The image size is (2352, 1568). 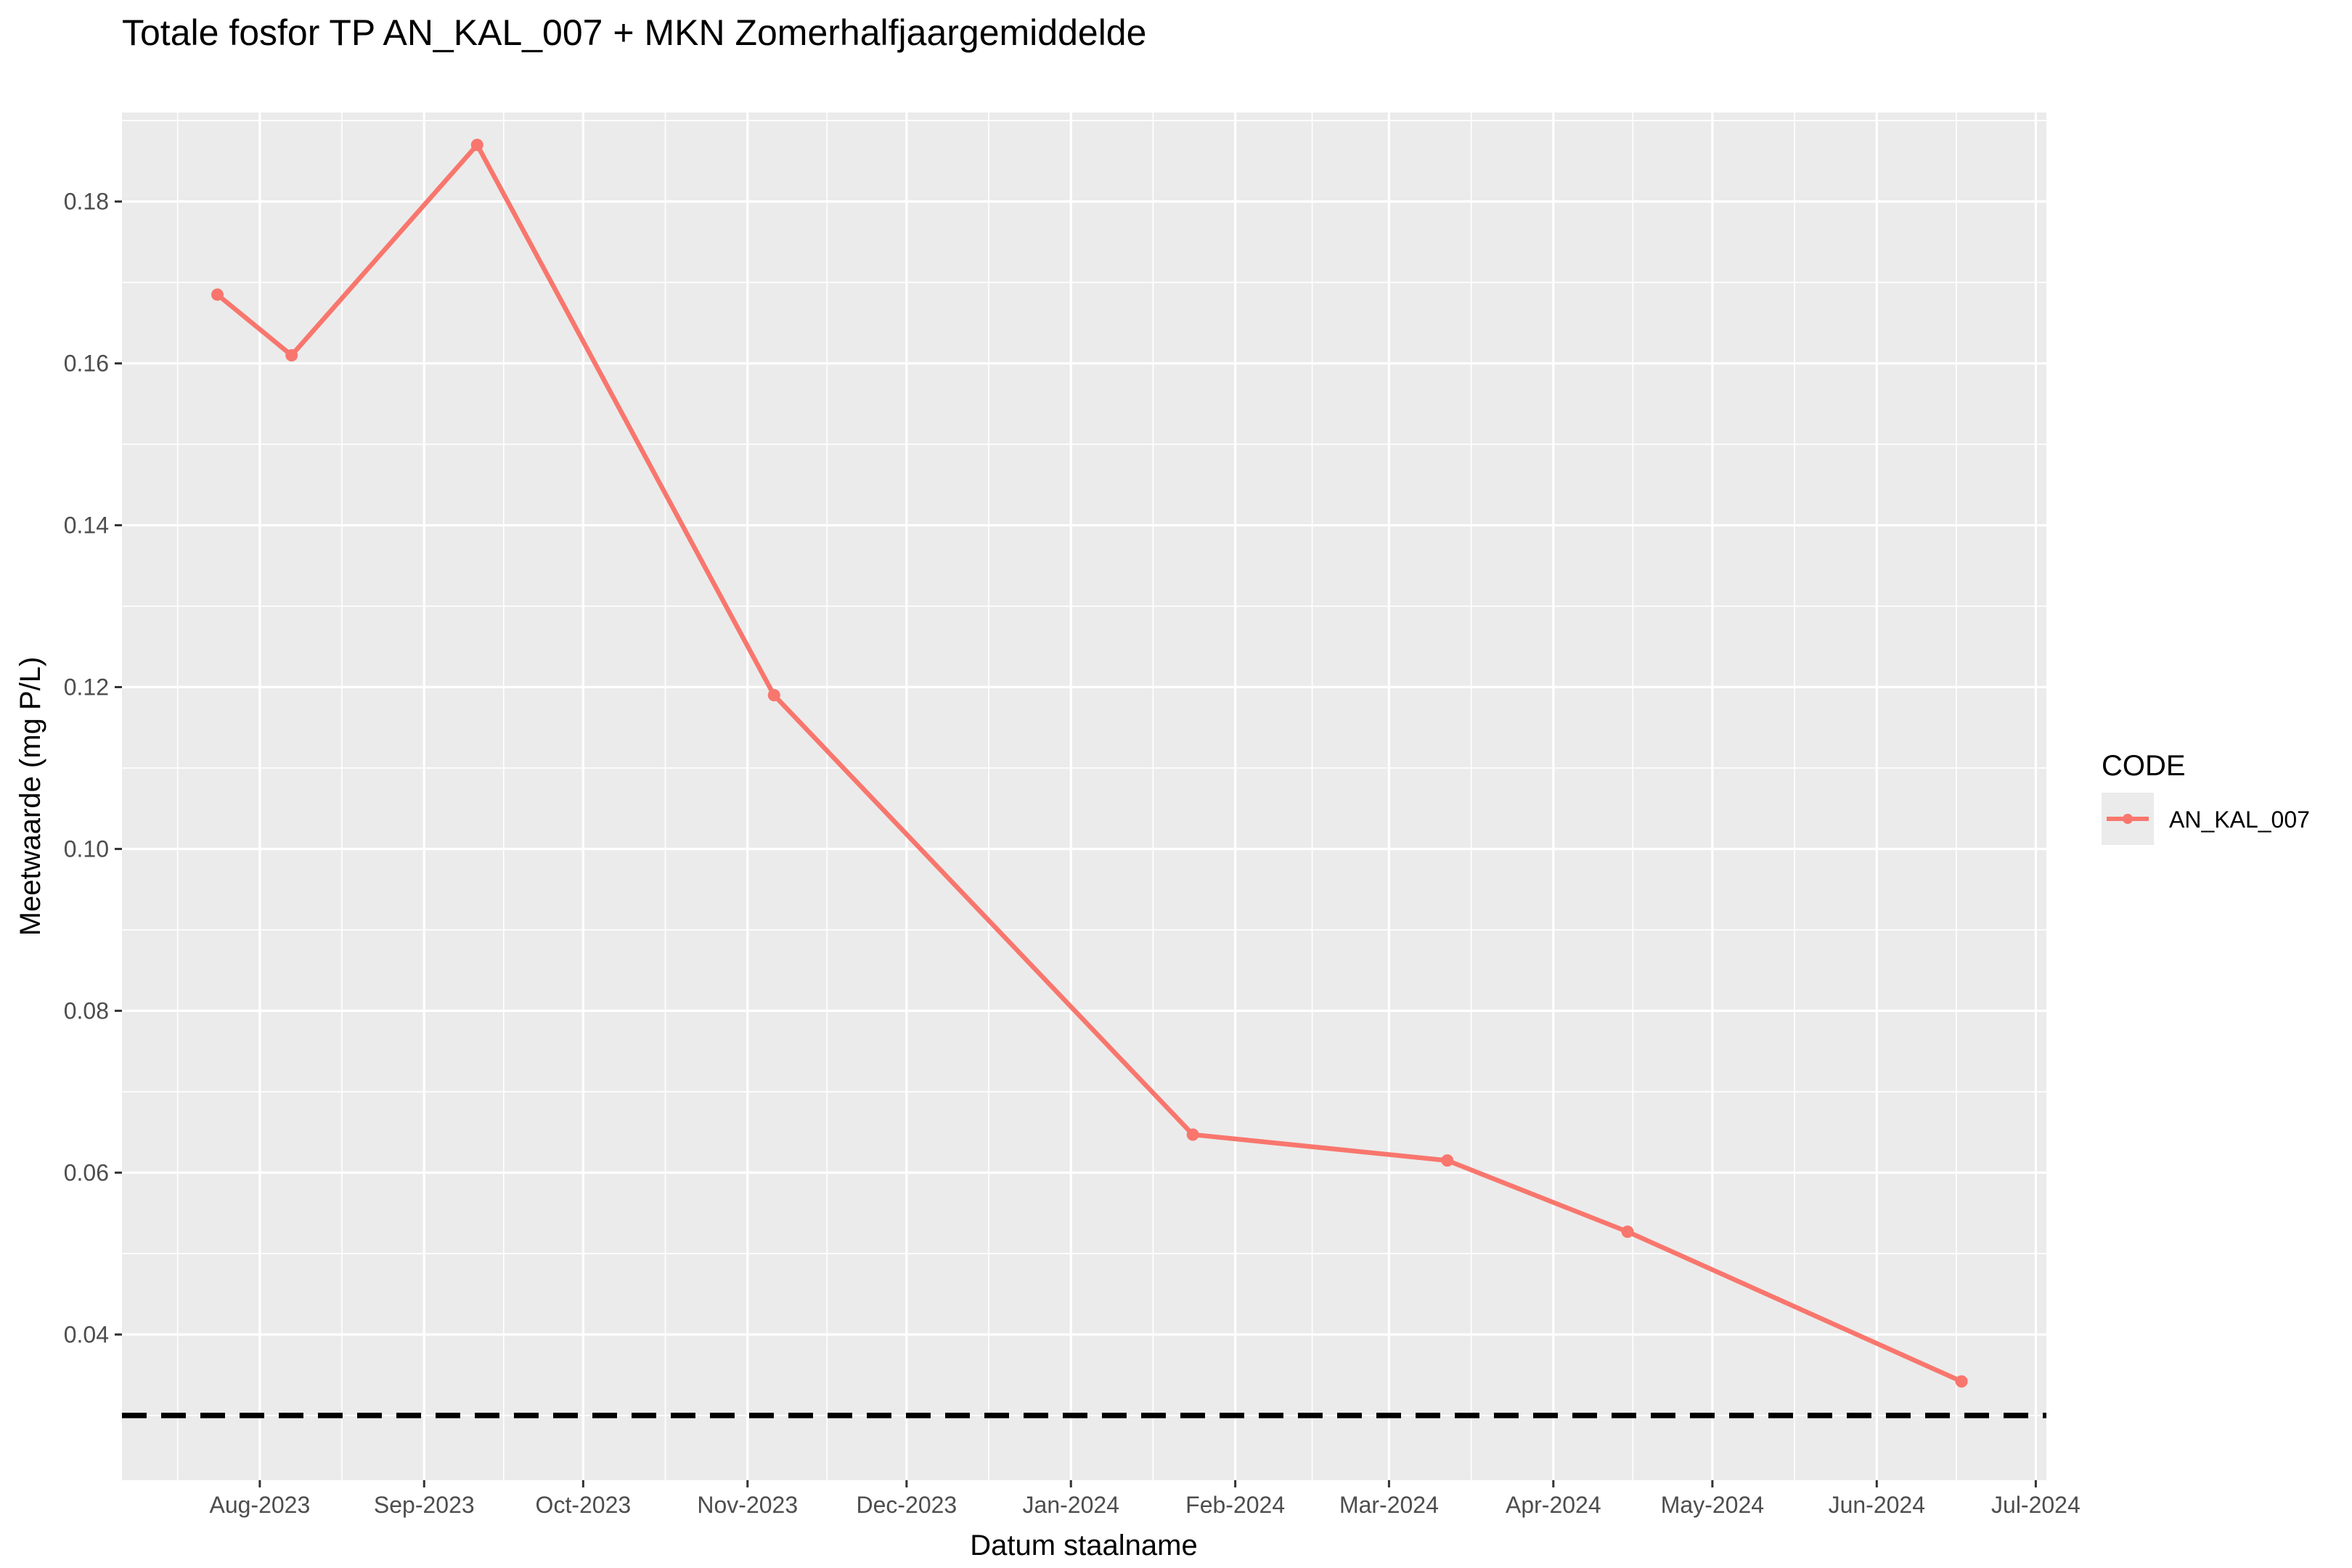 What do you see at coordinates (2036, 1505) in the screenshot?
I see `x-tick-label-11: Jul-2024` at bounding box center [2036, 1505].